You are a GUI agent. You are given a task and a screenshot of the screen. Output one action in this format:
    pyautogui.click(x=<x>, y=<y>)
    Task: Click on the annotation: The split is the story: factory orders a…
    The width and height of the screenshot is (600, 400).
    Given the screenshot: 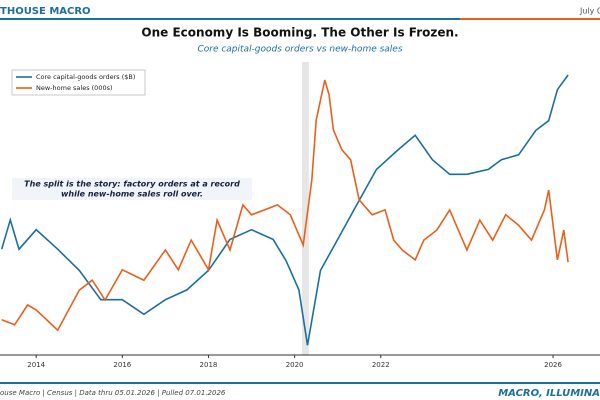 What is the action you would take?
    pyautogui.click(x=132, y=184)
    